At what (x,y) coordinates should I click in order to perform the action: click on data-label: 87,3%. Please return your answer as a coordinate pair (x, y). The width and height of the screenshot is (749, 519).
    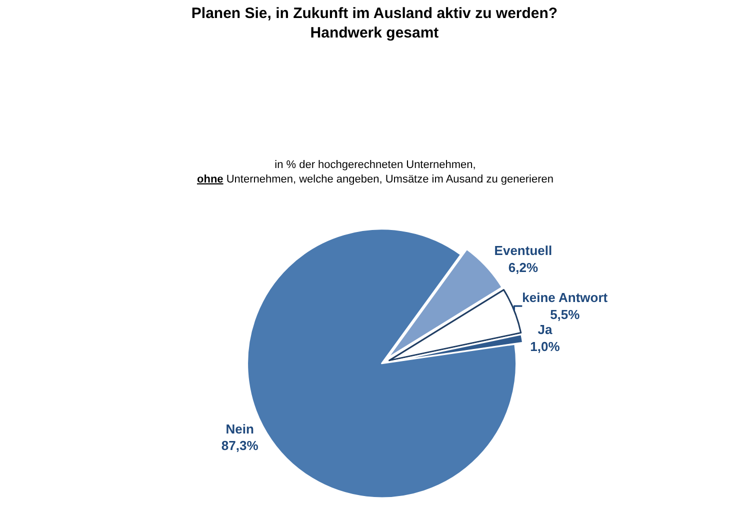
    Looking at the image, I should click on (240, 446).